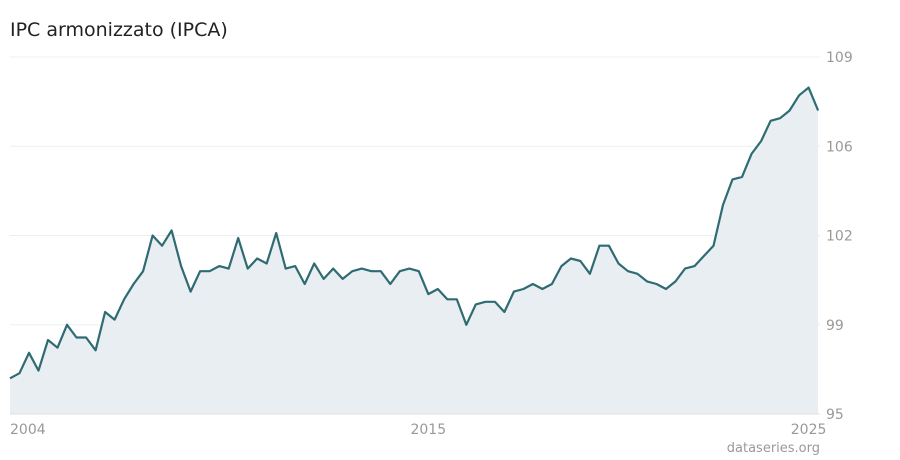 Image resolution: width=900 pixels, height=460 pixels. What do you see at coordinates (835, 326) in the screenshot?
I see `y-tick-label: 99` at bounding box center [835, 326].